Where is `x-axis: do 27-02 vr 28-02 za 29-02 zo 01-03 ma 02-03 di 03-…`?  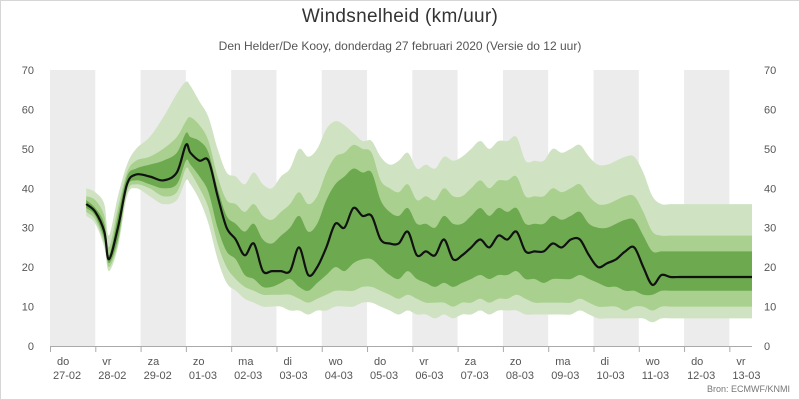
x-axis: do 27-02 vr 28-02 za 29-02 zo 01-03 ma 02-03 di 03-… is located at coordinates (405, 364).